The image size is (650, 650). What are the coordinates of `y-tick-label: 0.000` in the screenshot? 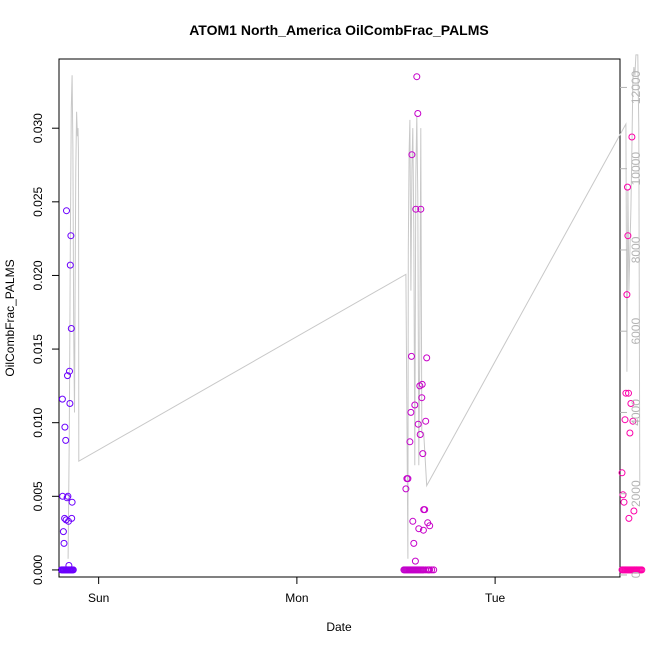 It's located at (38, 570).